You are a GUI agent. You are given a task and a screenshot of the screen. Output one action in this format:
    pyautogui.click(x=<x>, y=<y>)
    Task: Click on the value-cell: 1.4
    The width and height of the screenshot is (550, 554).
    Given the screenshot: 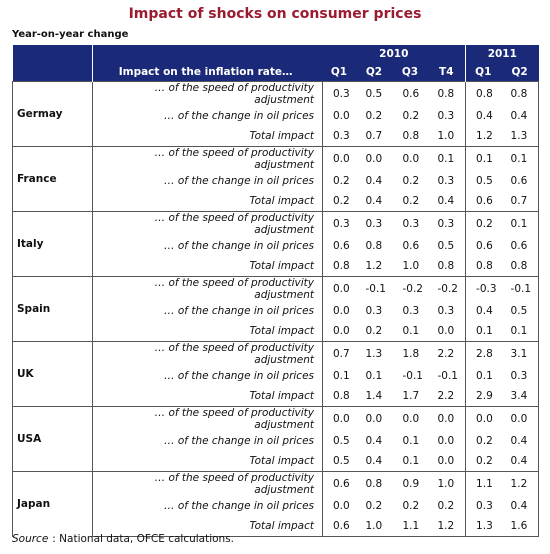 What is the action you would take?
    pyautogui.click(x=374, y=396)
    